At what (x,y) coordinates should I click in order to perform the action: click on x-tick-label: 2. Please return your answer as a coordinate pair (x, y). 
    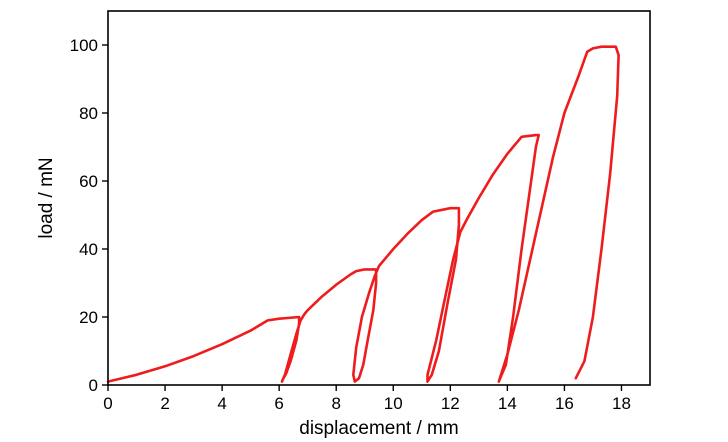
    Looking at the image, I should click on (164, 403).